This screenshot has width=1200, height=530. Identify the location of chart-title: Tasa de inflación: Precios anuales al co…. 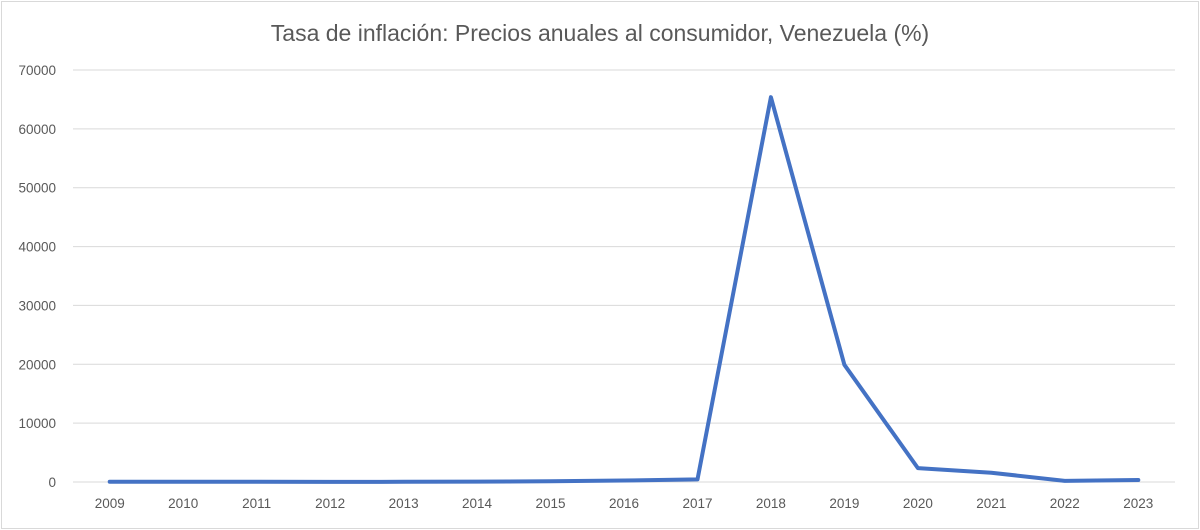
(600, 33).